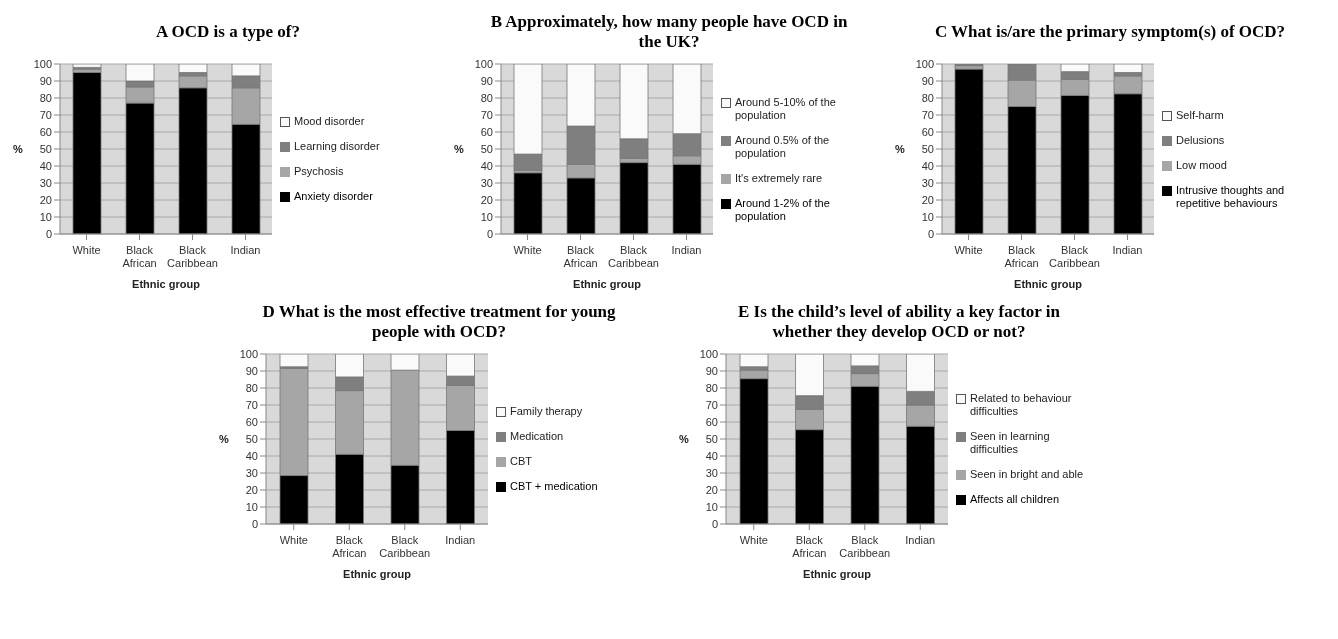 The width and height of the screenshot is (1338, 639). What do you see at coordinates (1021, 405) in the screenshot?
I see `legend-label: Related to behaviour difficulties` at bounding box center [1021, 405].